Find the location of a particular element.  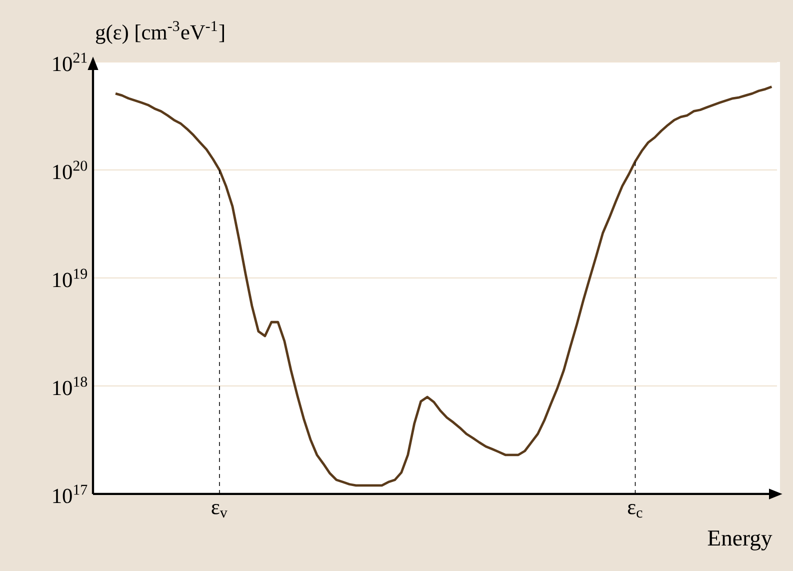

x-tick-label: ε$_{v}$ is located at coordinates (220, 511).